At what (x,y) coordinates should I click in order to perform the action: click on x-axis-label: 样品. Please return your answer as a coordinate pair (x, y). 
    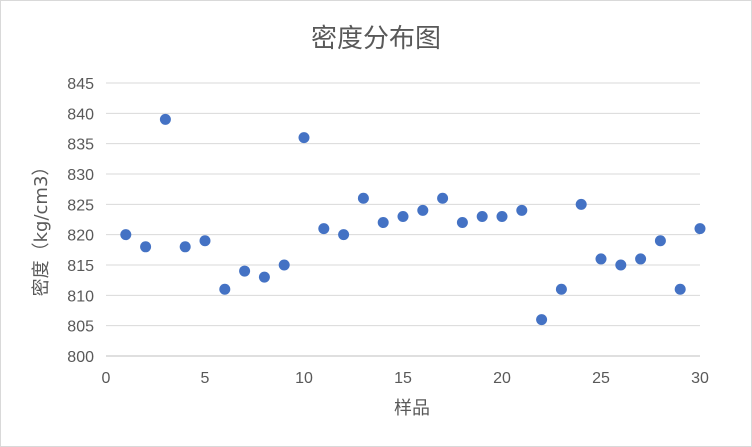
    Looking at the image, I should click on (412, 408).